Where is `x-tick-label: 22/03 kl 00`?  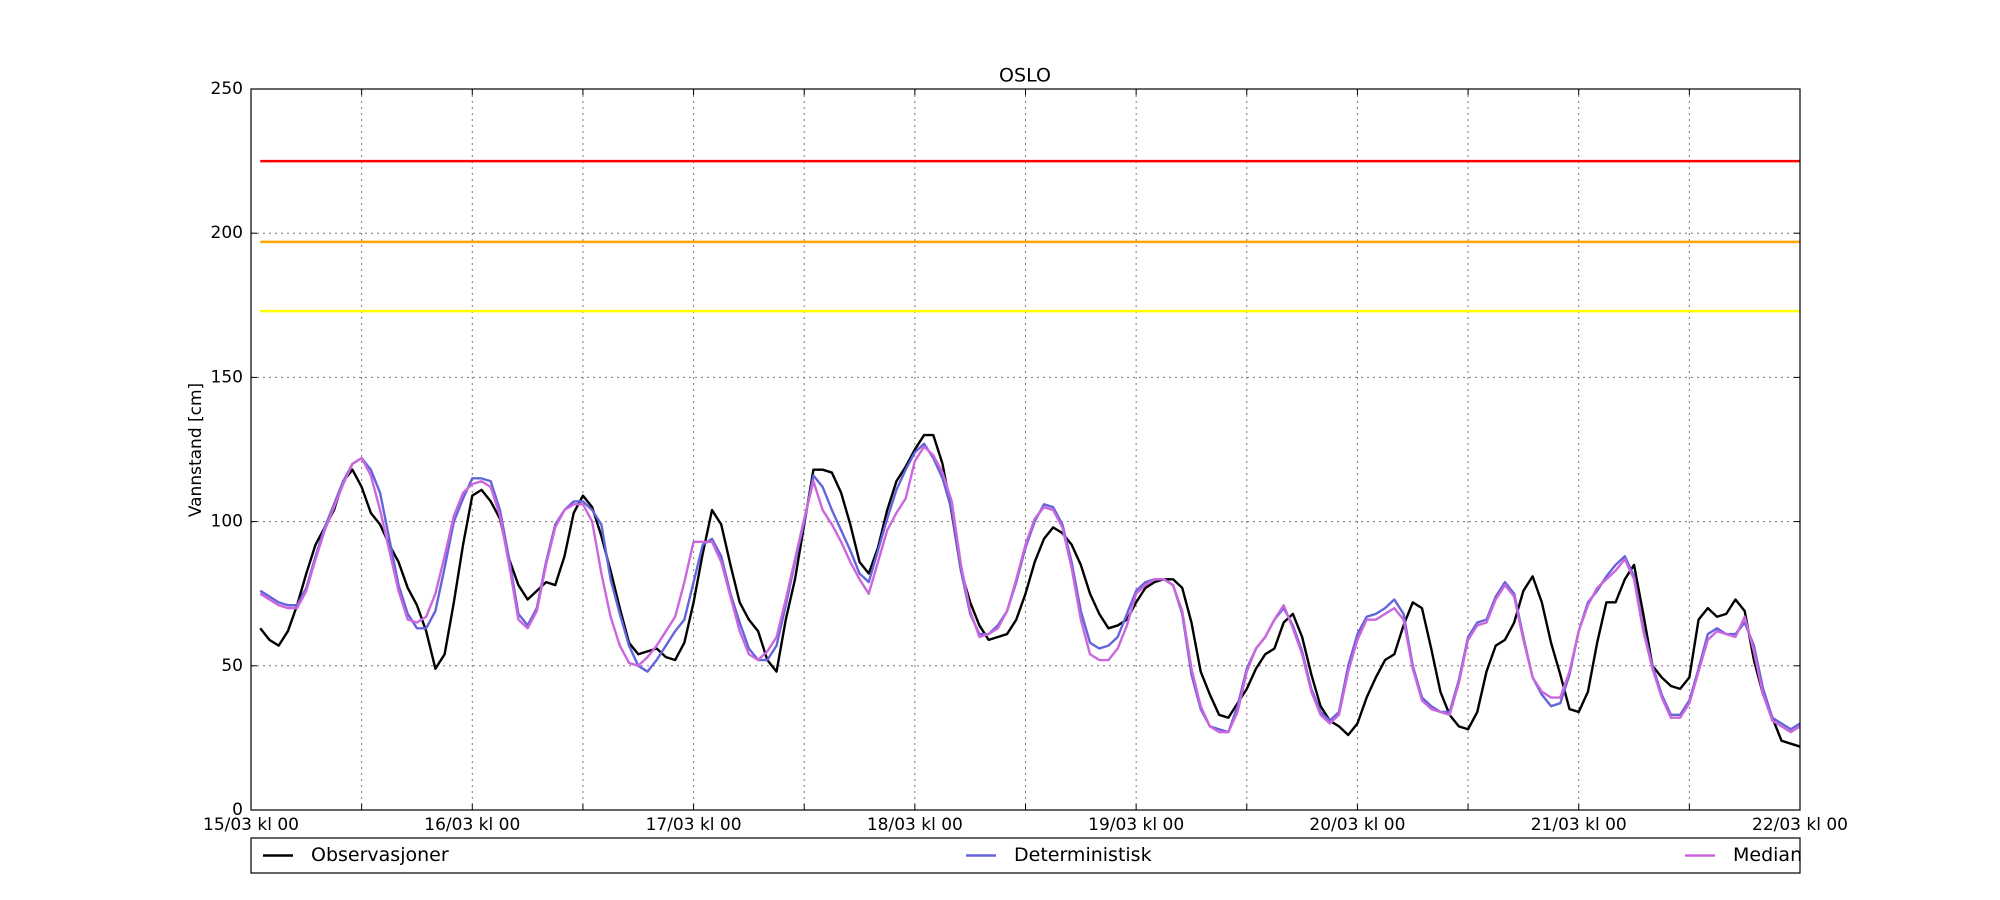
x-tick-label: 22/03 kl 00 is located at coordinates (1800, 825).